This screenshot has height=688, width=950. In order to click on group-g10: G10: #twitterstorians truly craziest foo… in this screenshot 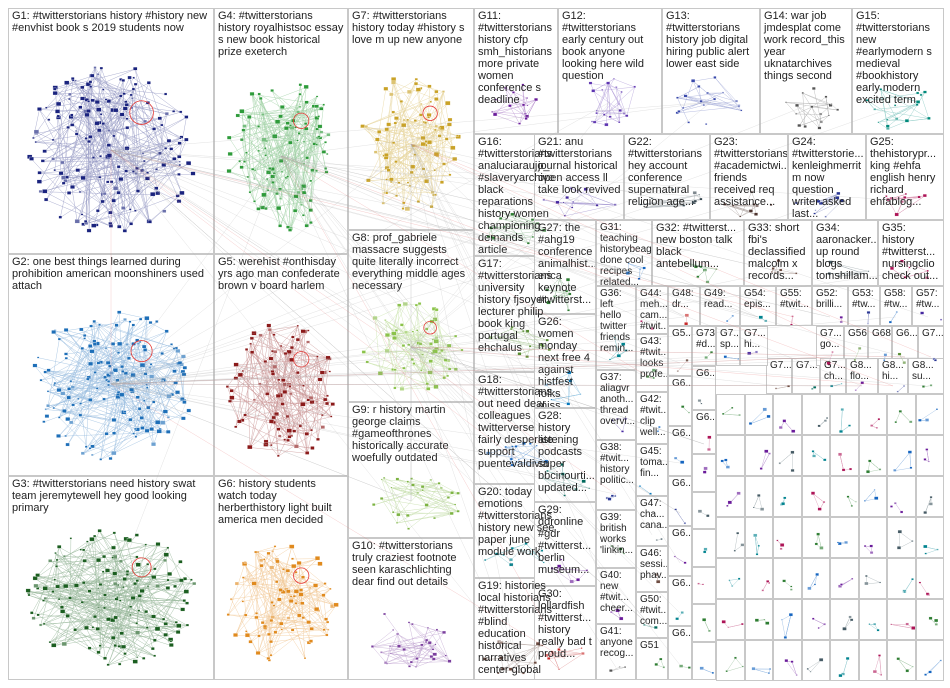, I will do `click(411, 609)`.